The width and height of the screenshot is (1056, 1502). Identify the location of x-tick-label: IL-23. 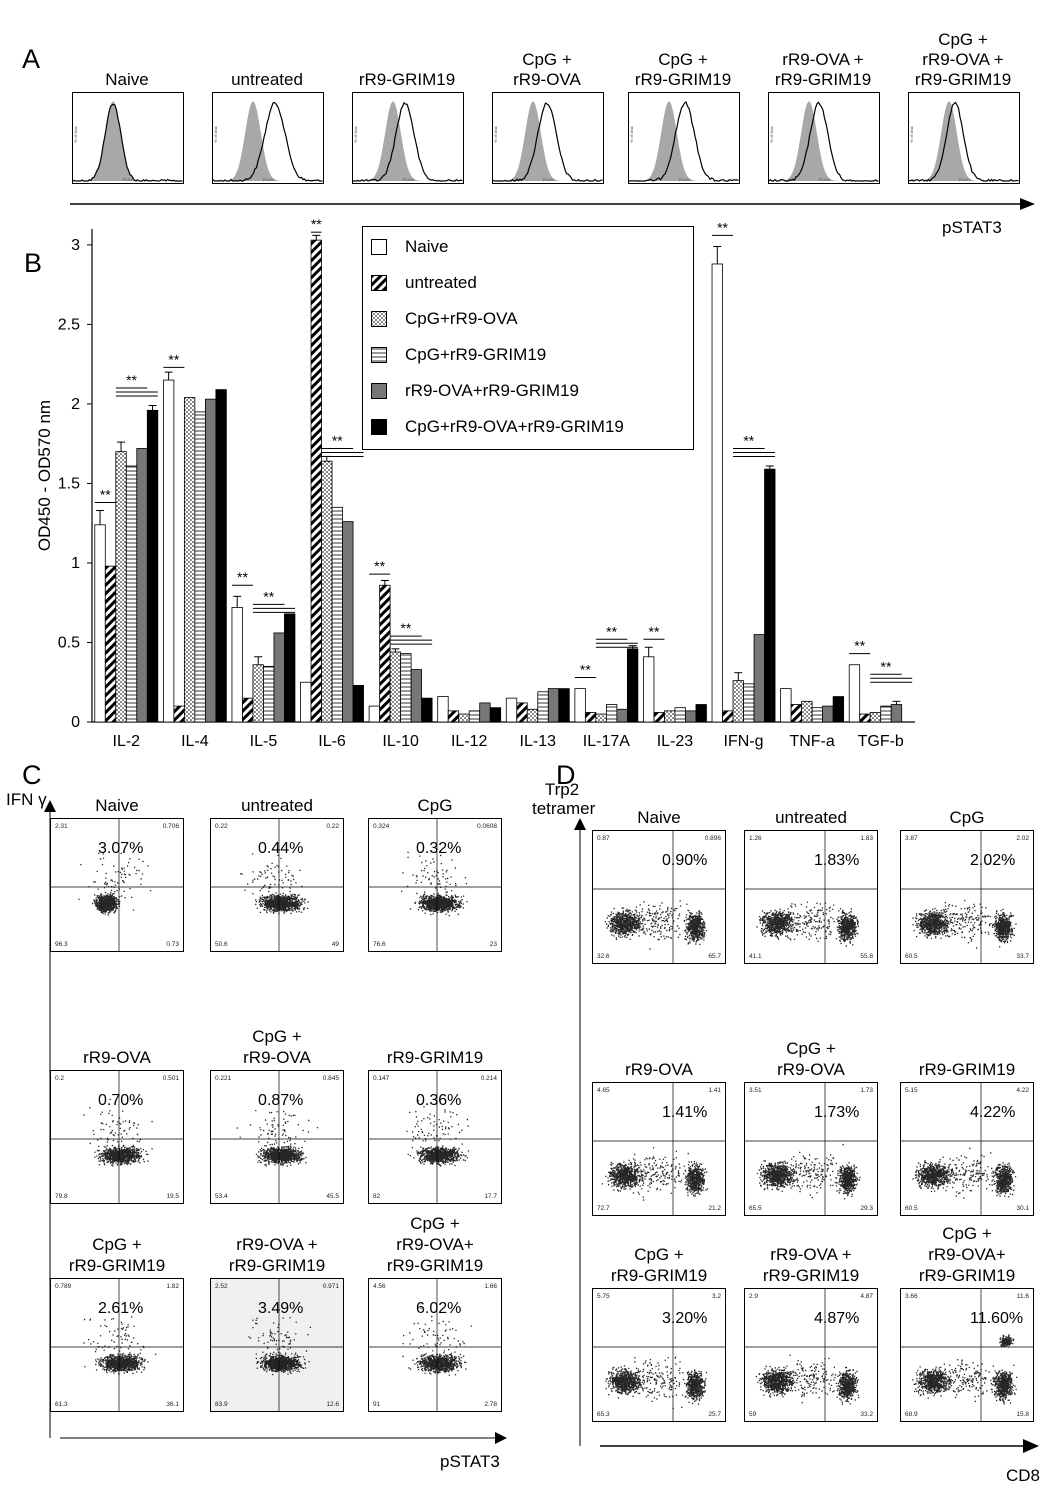
(675, 741).